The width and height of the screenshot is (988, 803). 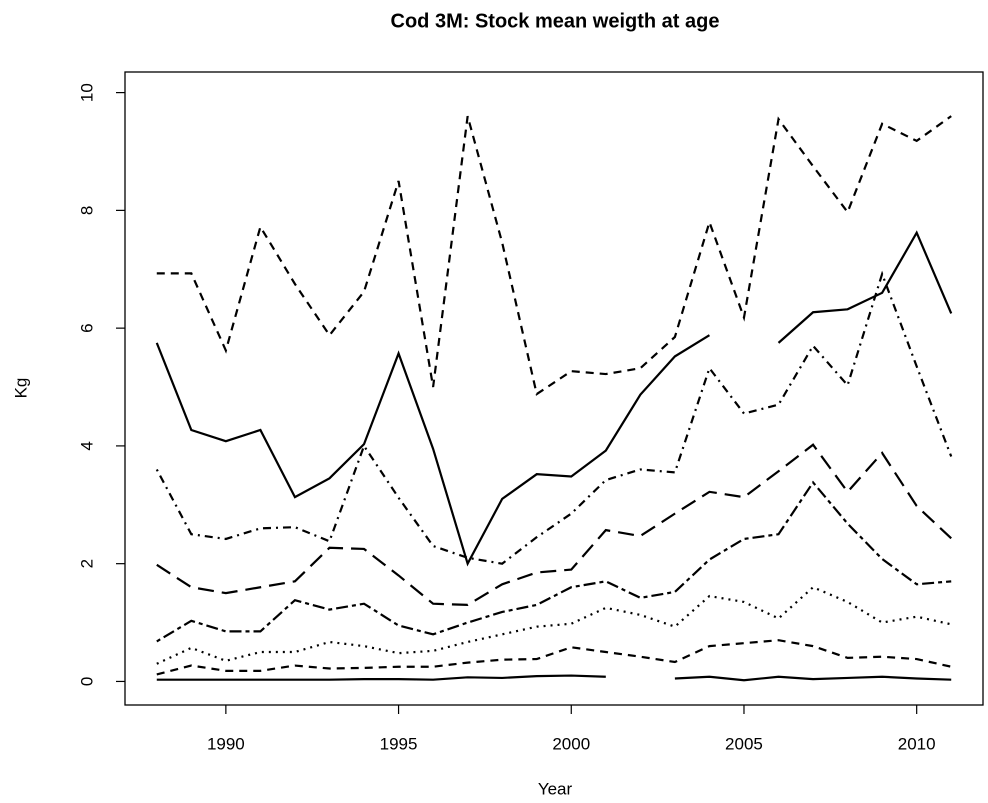 I want to click on y-tick-label: 2, so click(x=86, y=563).